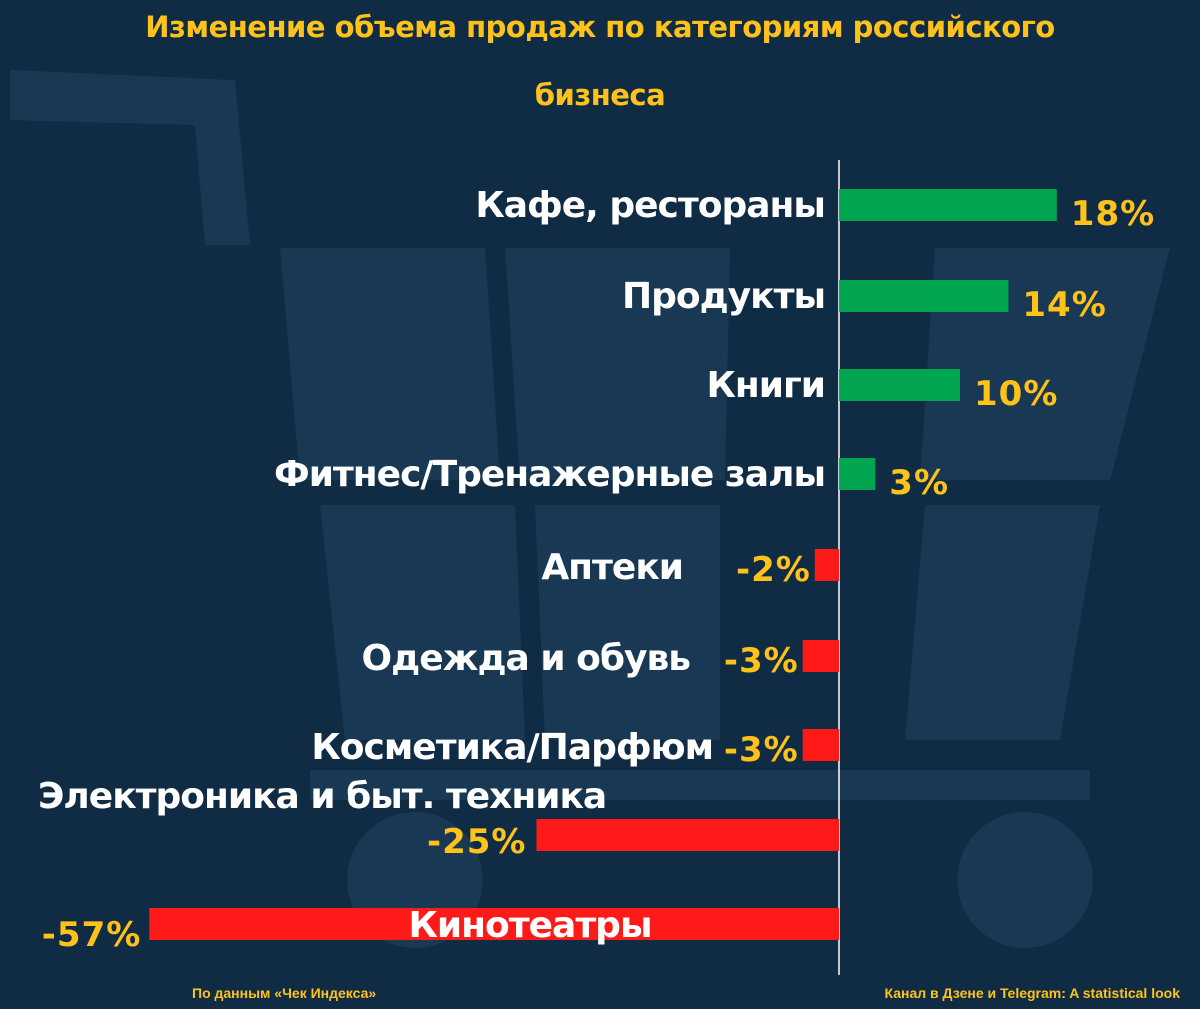 The height and width of the screenshot is (1009, 1200). Describe the element at coordinates (130, 157) in the screenshot. I see `cart-handle` at that location.